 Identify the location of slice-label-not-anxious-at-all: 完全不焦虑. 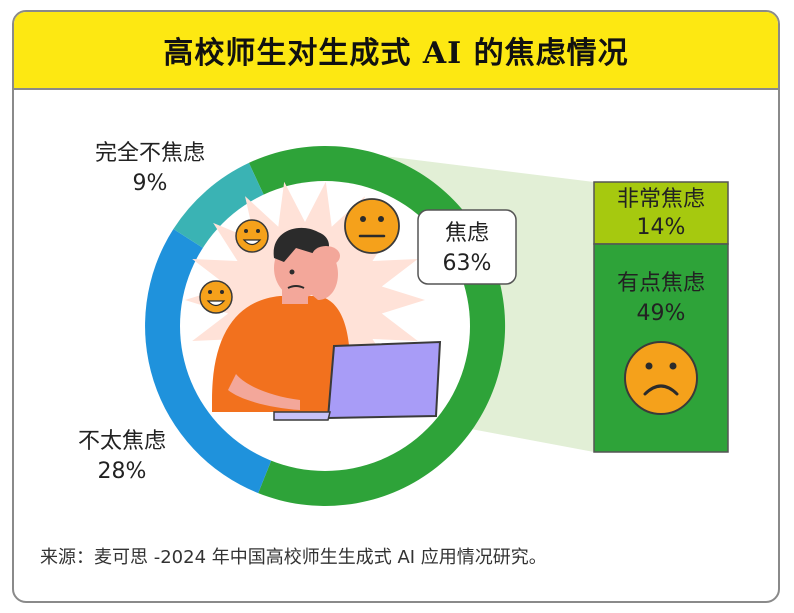
(150, 153).